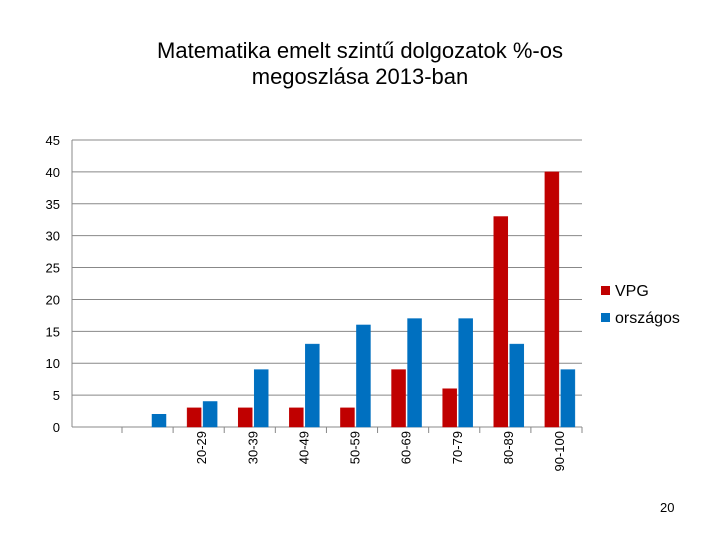  Describe the element at coordinates (559, 451) in the screenshot. I see `x-tick-label: 90-100` at that location.